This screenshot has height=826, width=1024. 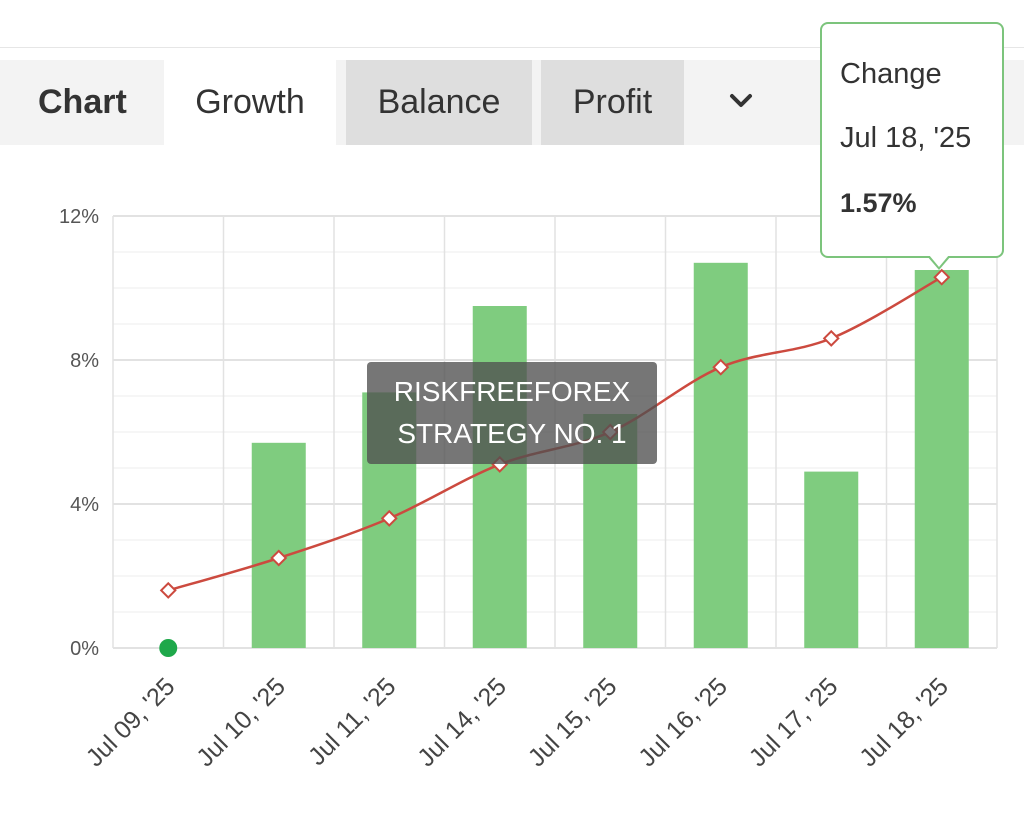 I want to click on x-tick-label: Jul 18, '25, so click(x=904, y=722).